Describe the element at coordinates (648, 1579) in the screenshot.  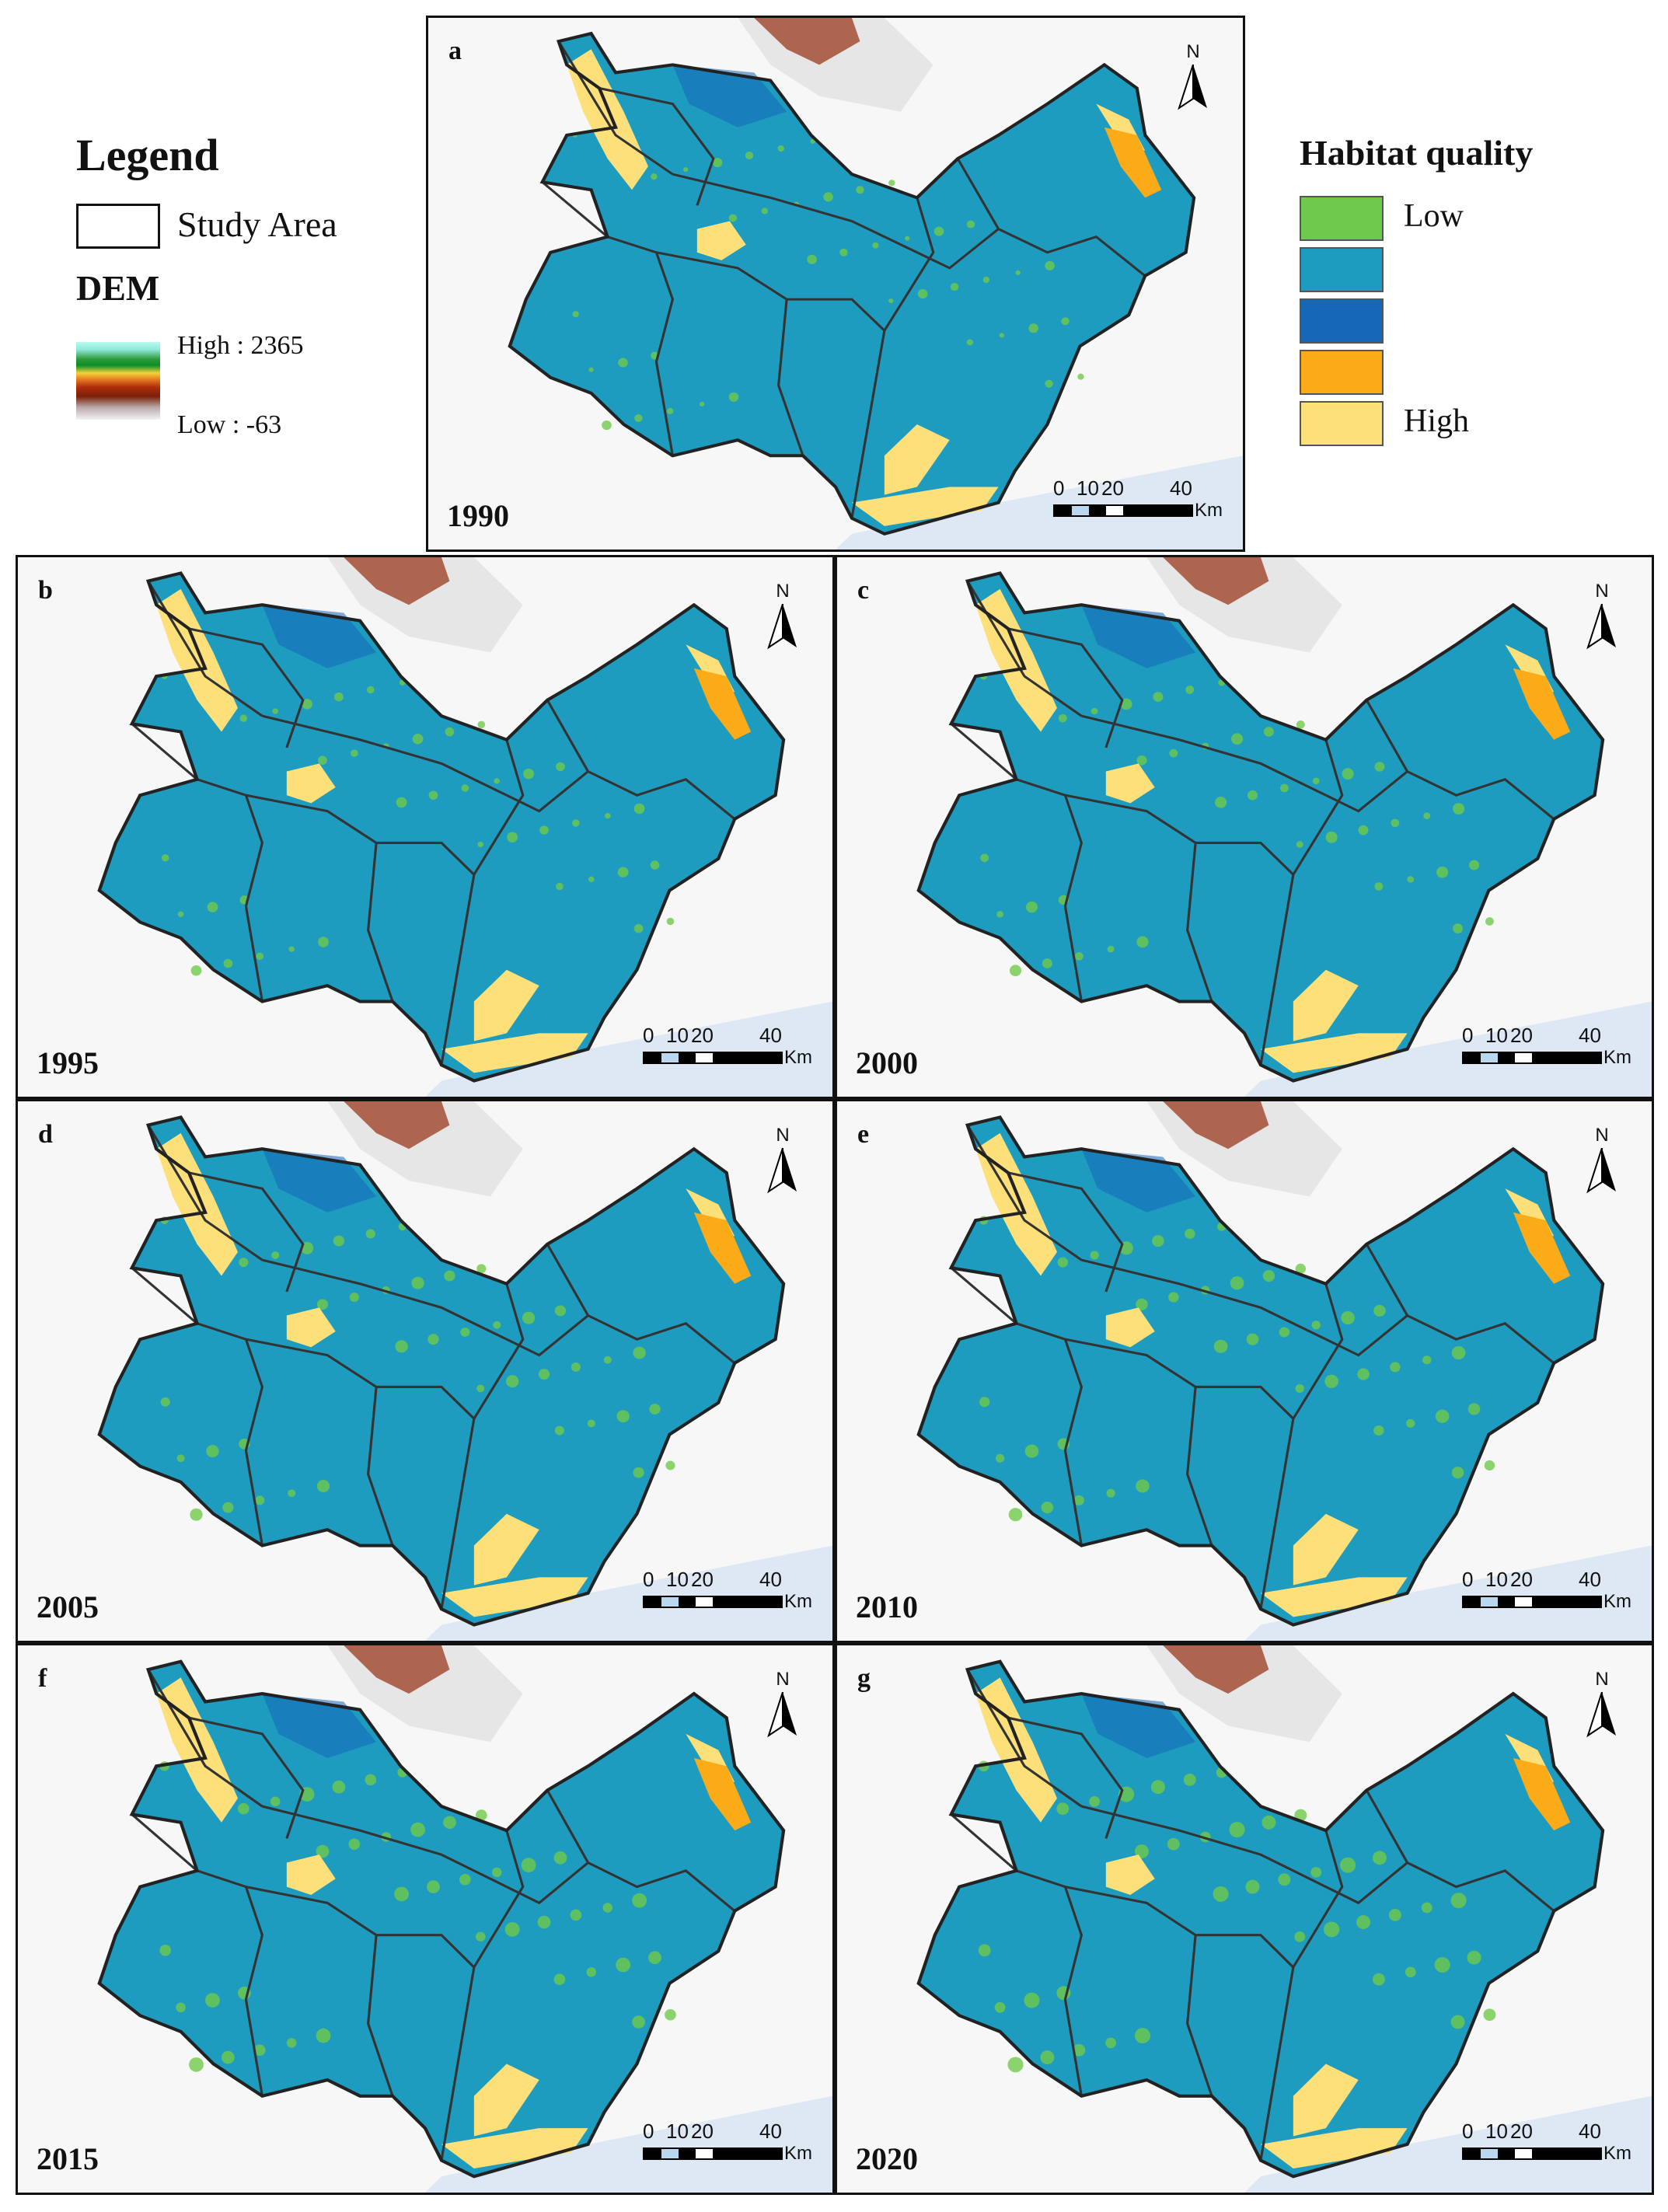
I see `scale-tick: 0` at that location.